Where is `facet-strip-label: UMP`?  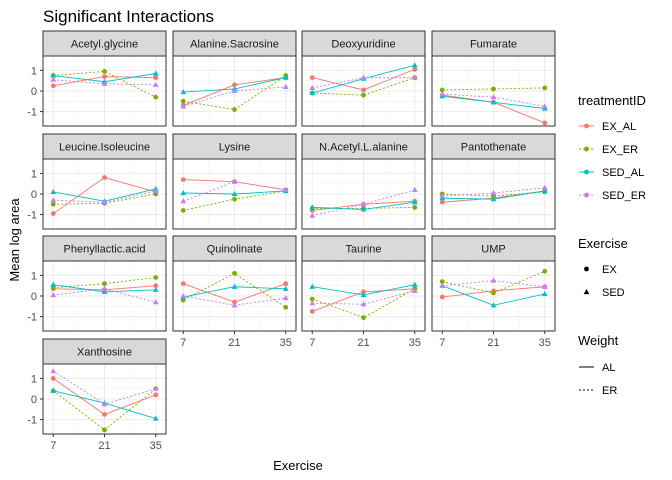 facet-strip-label: UMP is located at coordinates (493, 250).